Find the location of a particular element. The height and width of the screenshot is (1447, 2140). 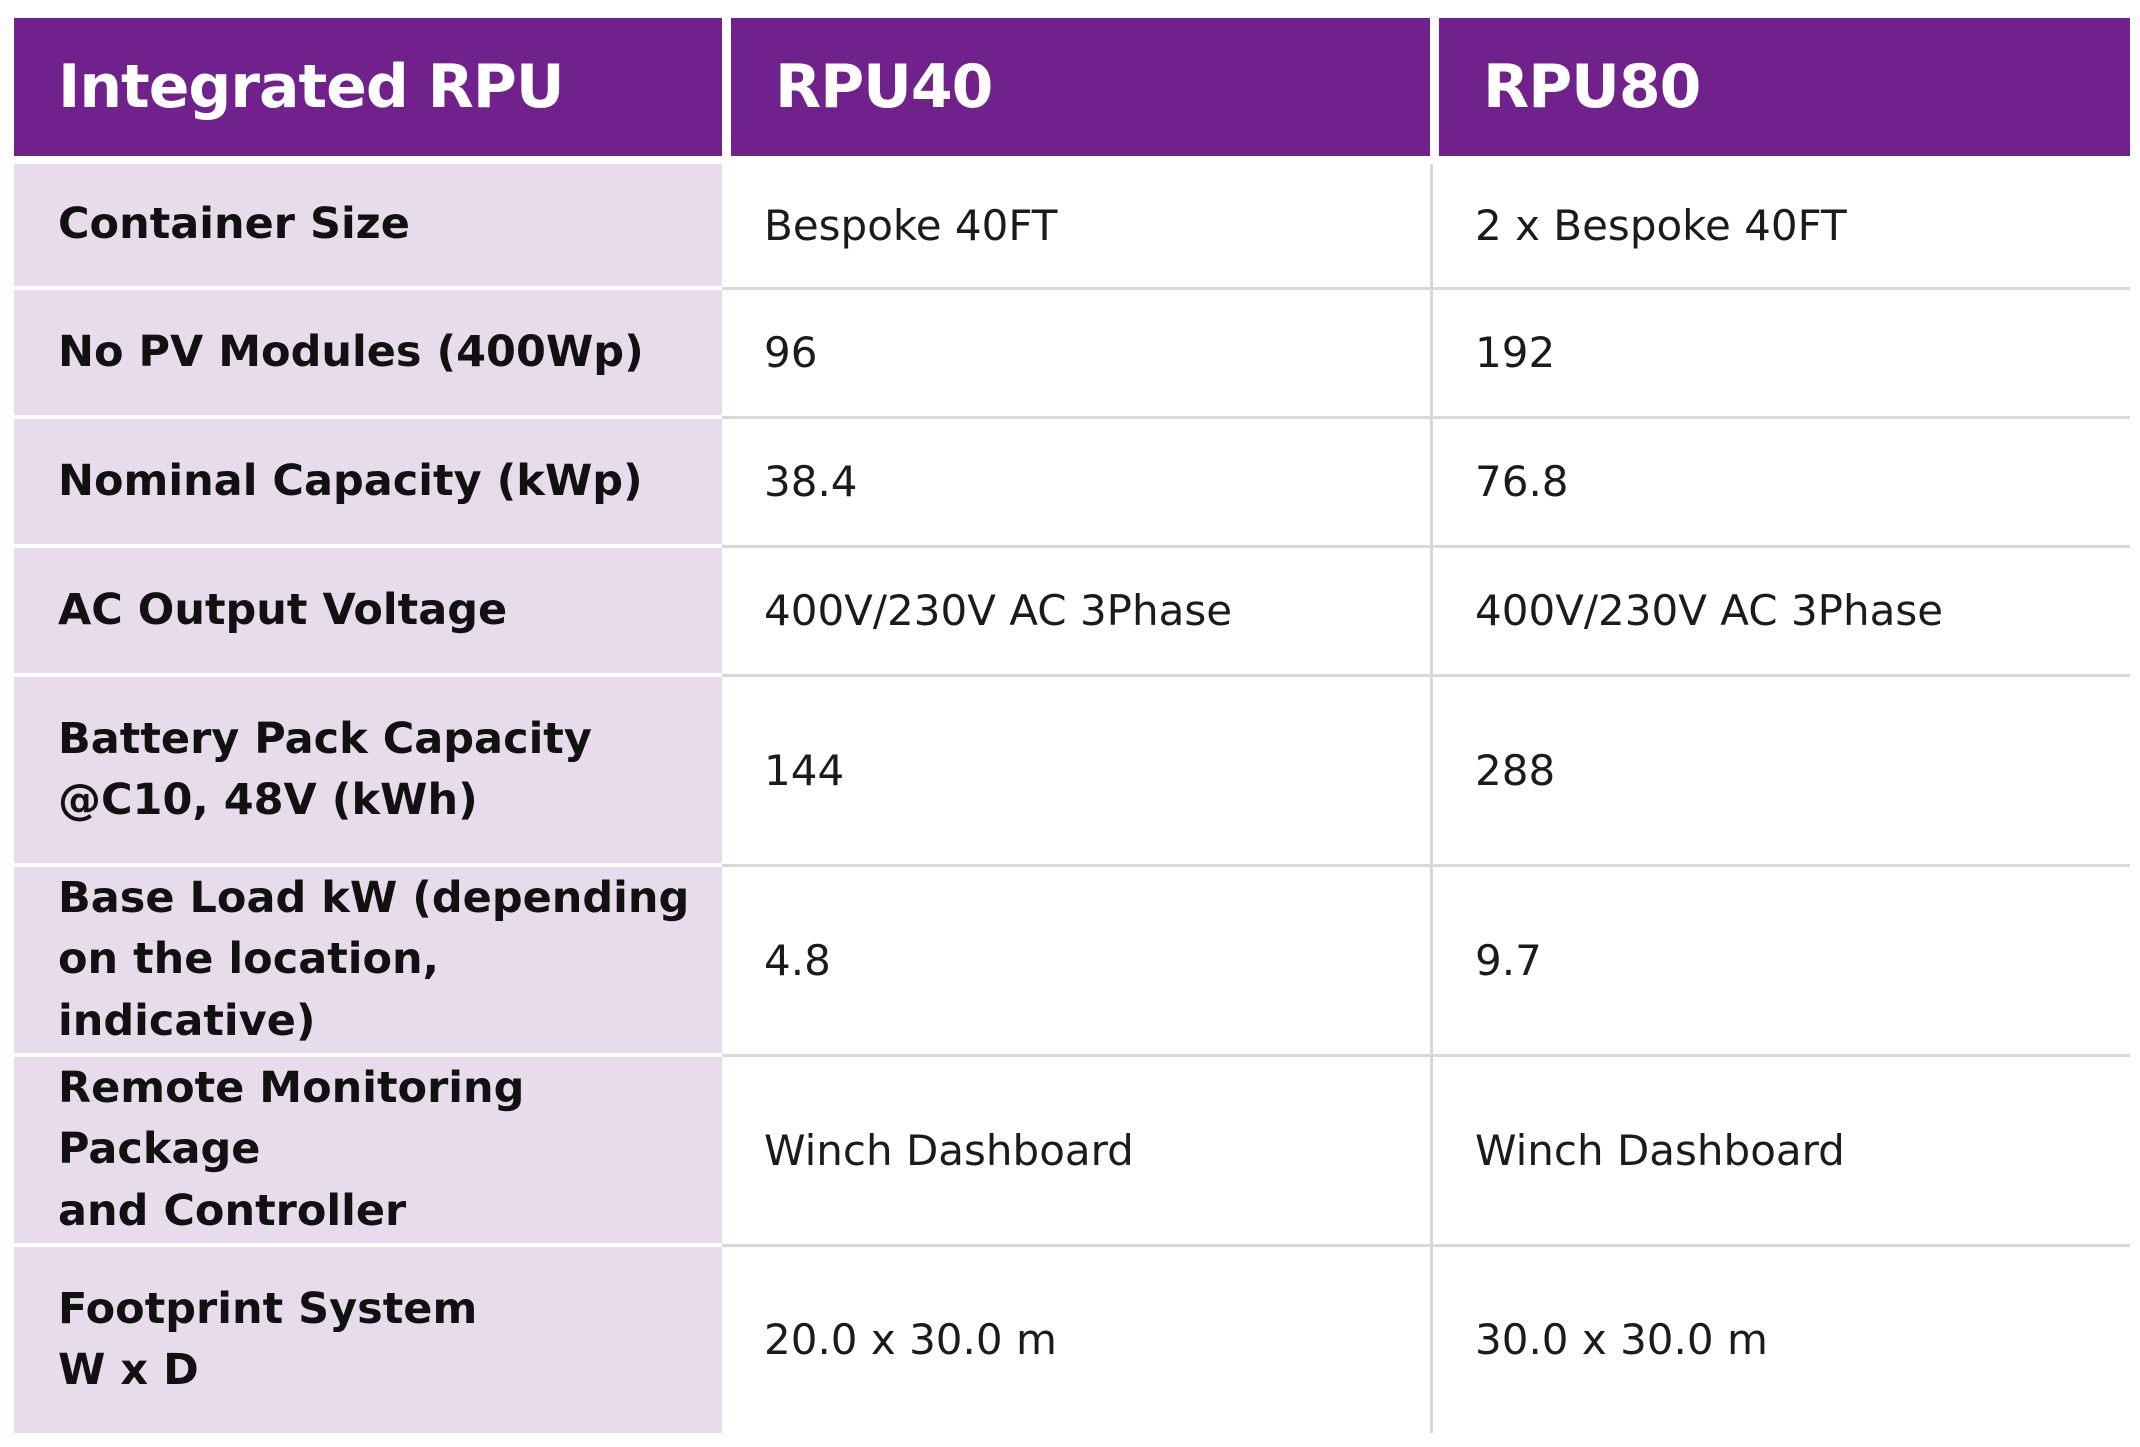

header-row: Integrated RPU RPU40 RPU80 is located at coordinates (1072, 91).